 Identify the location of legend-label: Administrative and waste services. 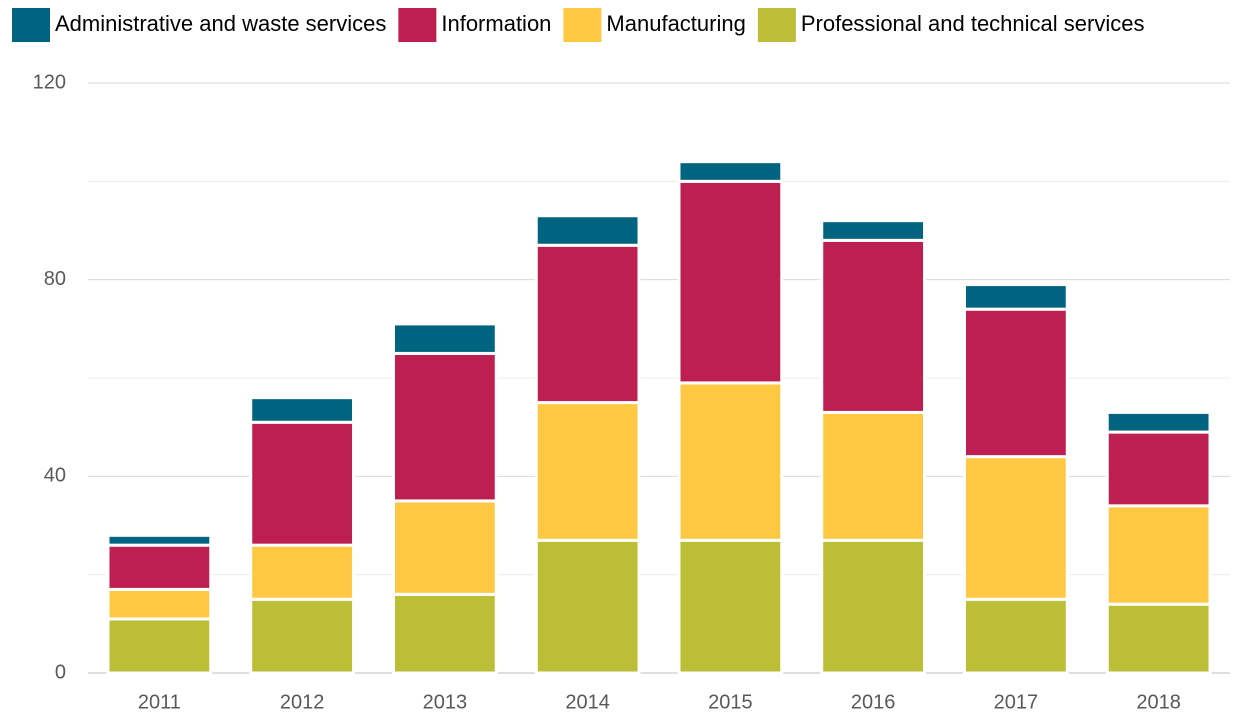
(220, 23).